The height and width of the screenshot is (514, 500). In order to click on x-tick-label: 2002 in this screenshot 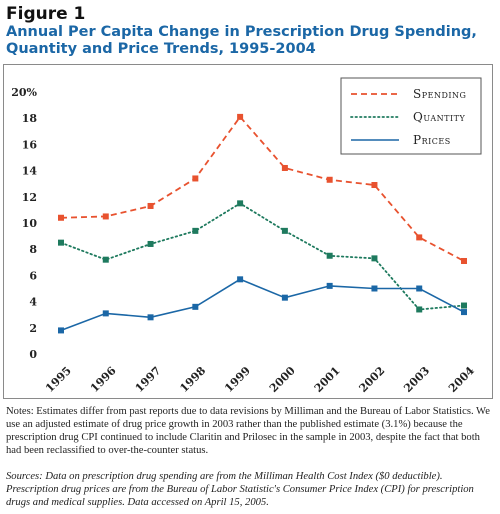, I will do `click(372, 379)`.